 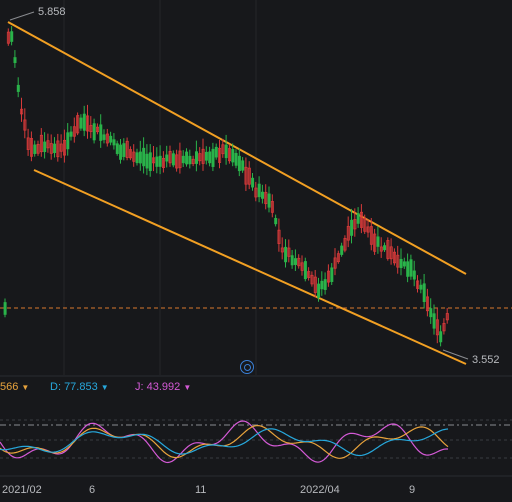 What do you see at coordinates (412, 490) in the screenshot?
I see `x-tick: 9` at bounding box center [412, 490].